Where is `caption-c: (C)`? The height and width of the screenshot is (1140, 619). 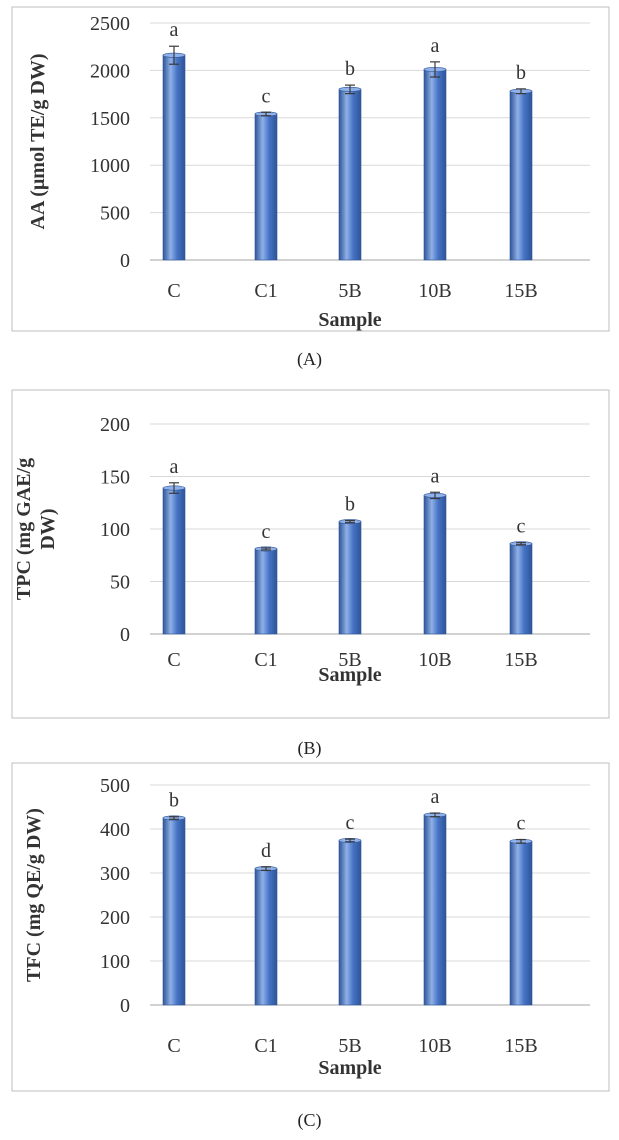
caption-c: (C) is located at coordinates (309, 1120).